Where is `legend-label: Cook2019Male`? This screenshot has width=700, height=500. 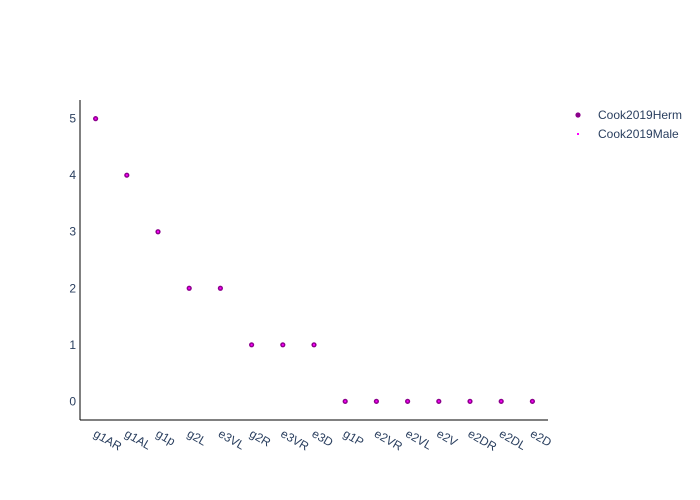 legend-label: Cook2019Male is located at coordinates (638, 134).